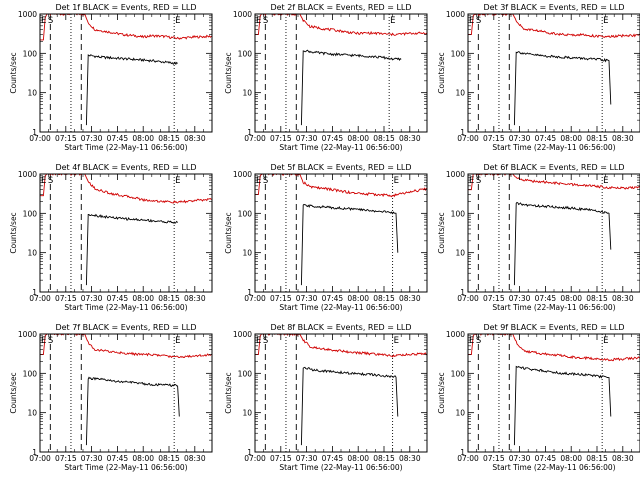  Describe the element at coordinates (340, 327) in the screenshot. I see `panel-title: Det 8f BLACK = Events, RED = LLD` at that location.